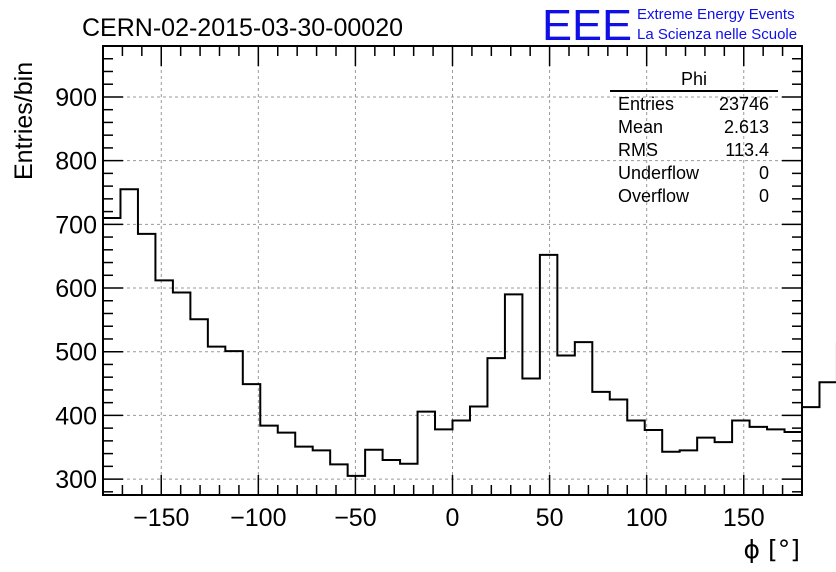 Image resolution: width=836 pixels, height=572 pixels. Describe the element at coordinates (654, 196) in the screenshot. I see `stats-label-overflow: Overflow` at that location.